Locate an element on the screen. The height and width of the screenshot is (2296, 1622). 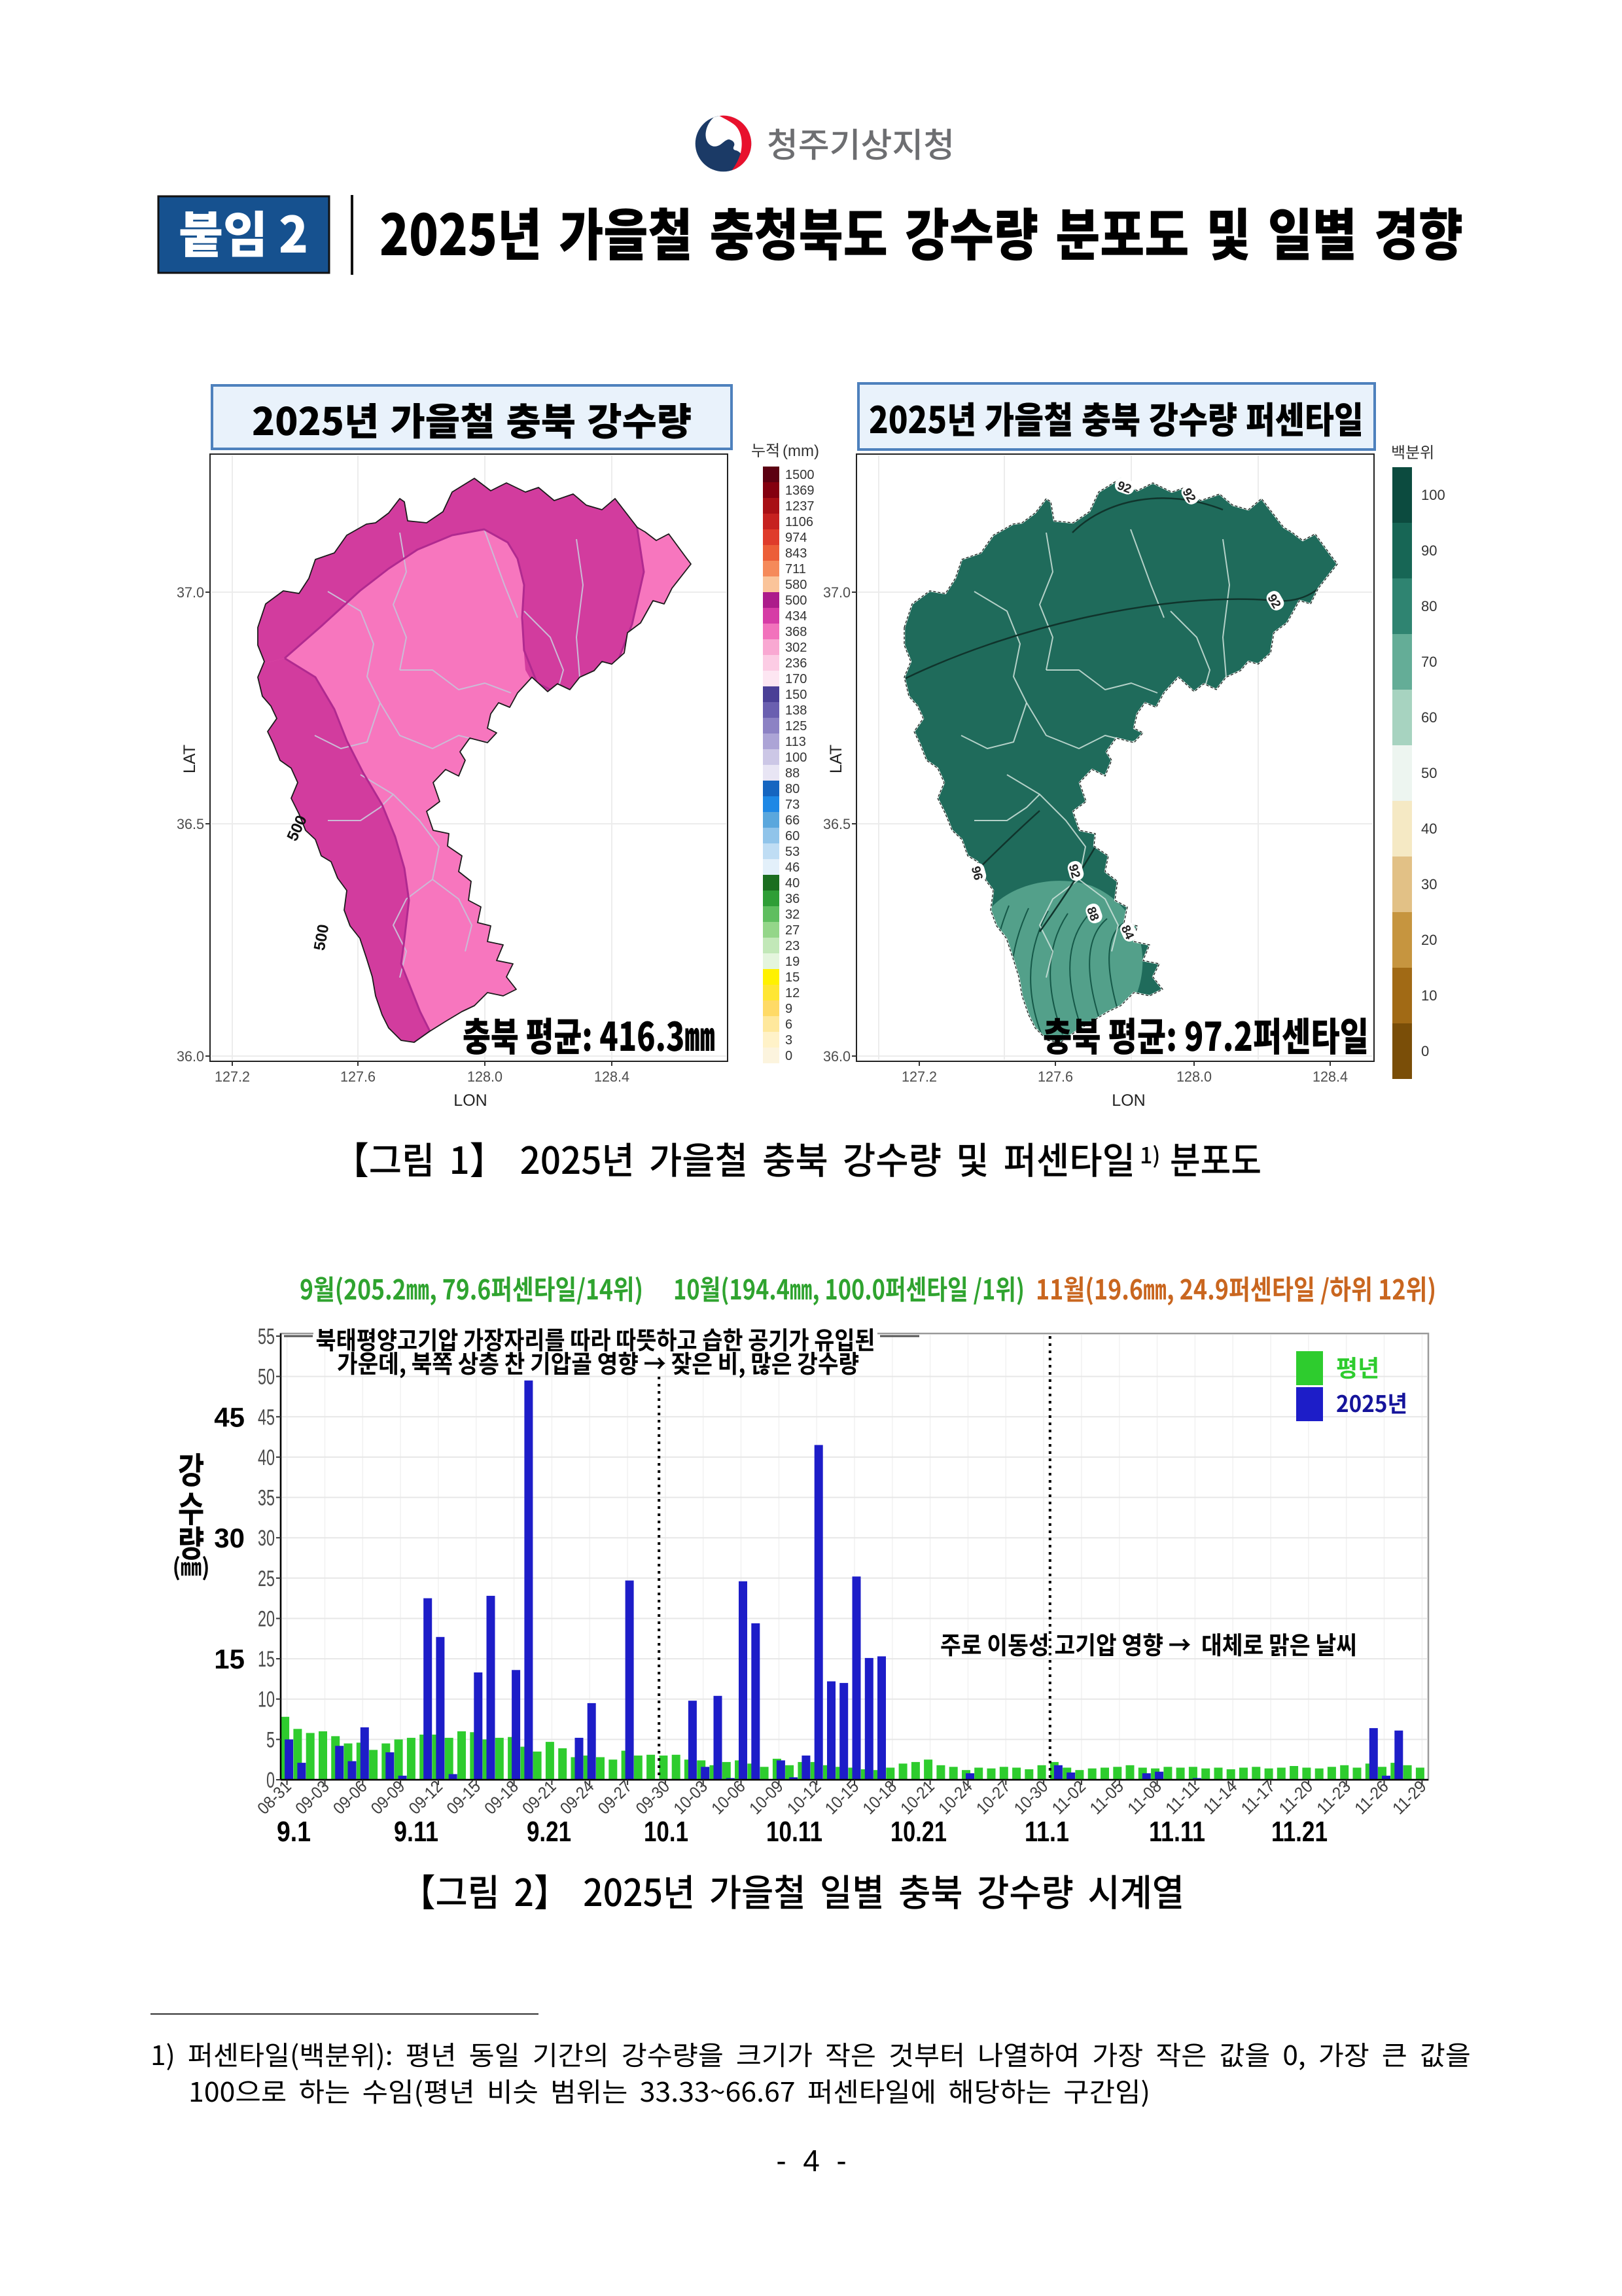
svg-text: 12 is located at coordinates (792, 993).